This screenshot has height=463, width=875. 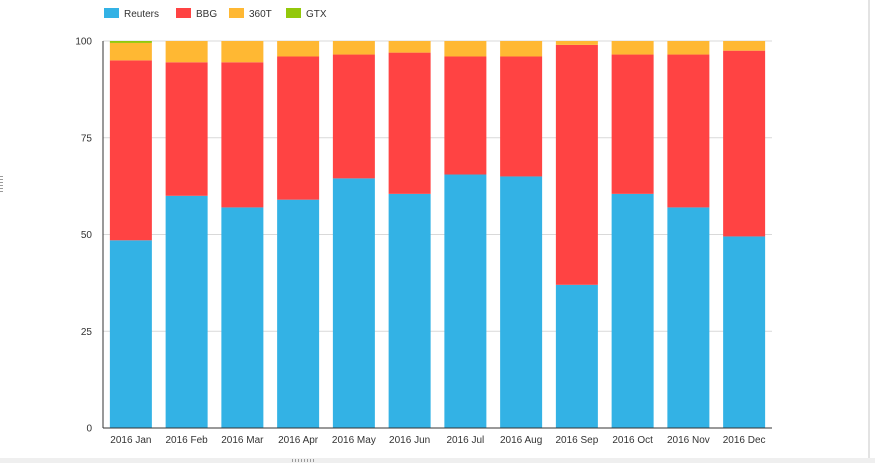 I want to click on legend-item-360t: 360T, so click(x=250, y=14).